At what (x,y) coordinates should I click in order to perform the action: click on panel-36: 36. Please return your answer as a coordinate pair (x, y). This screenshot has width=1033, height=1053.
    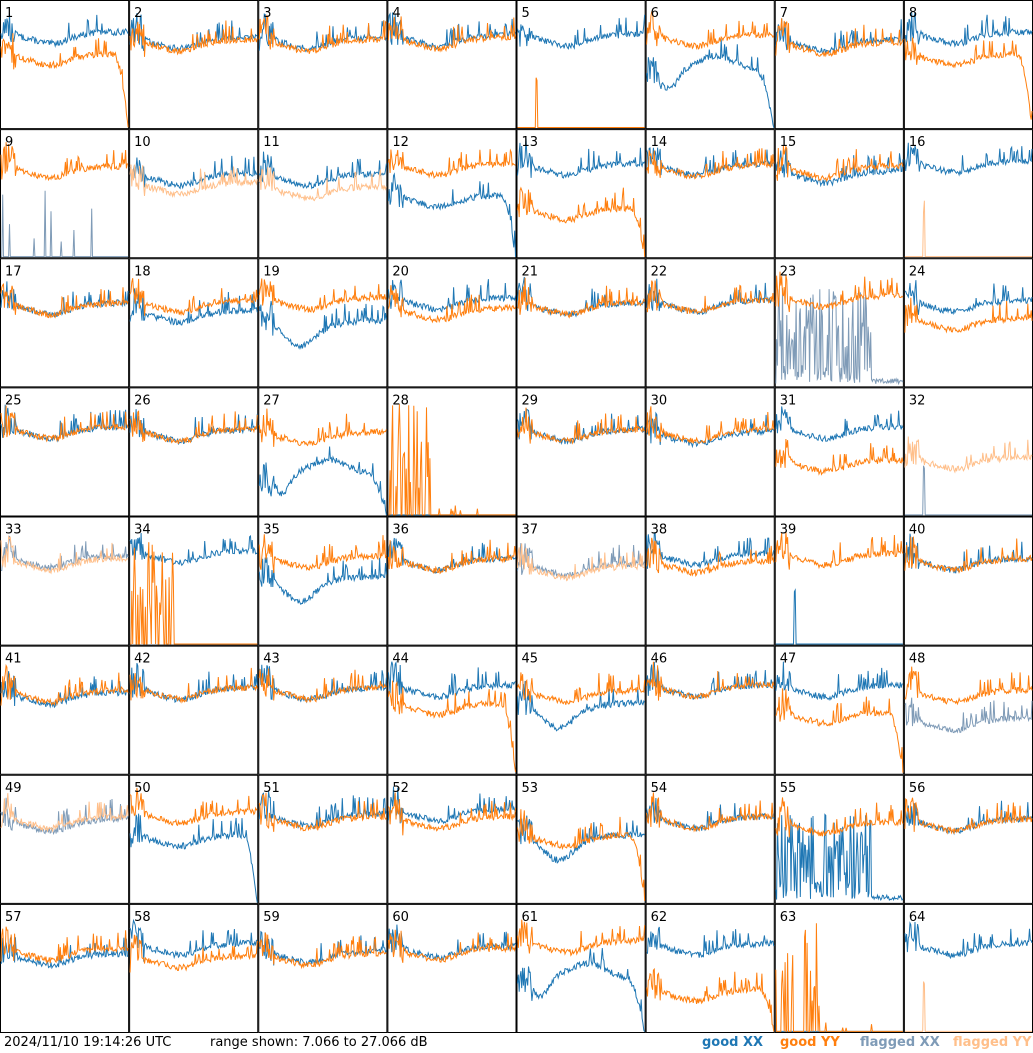
    Looking at the image, I should click on (452, 581).